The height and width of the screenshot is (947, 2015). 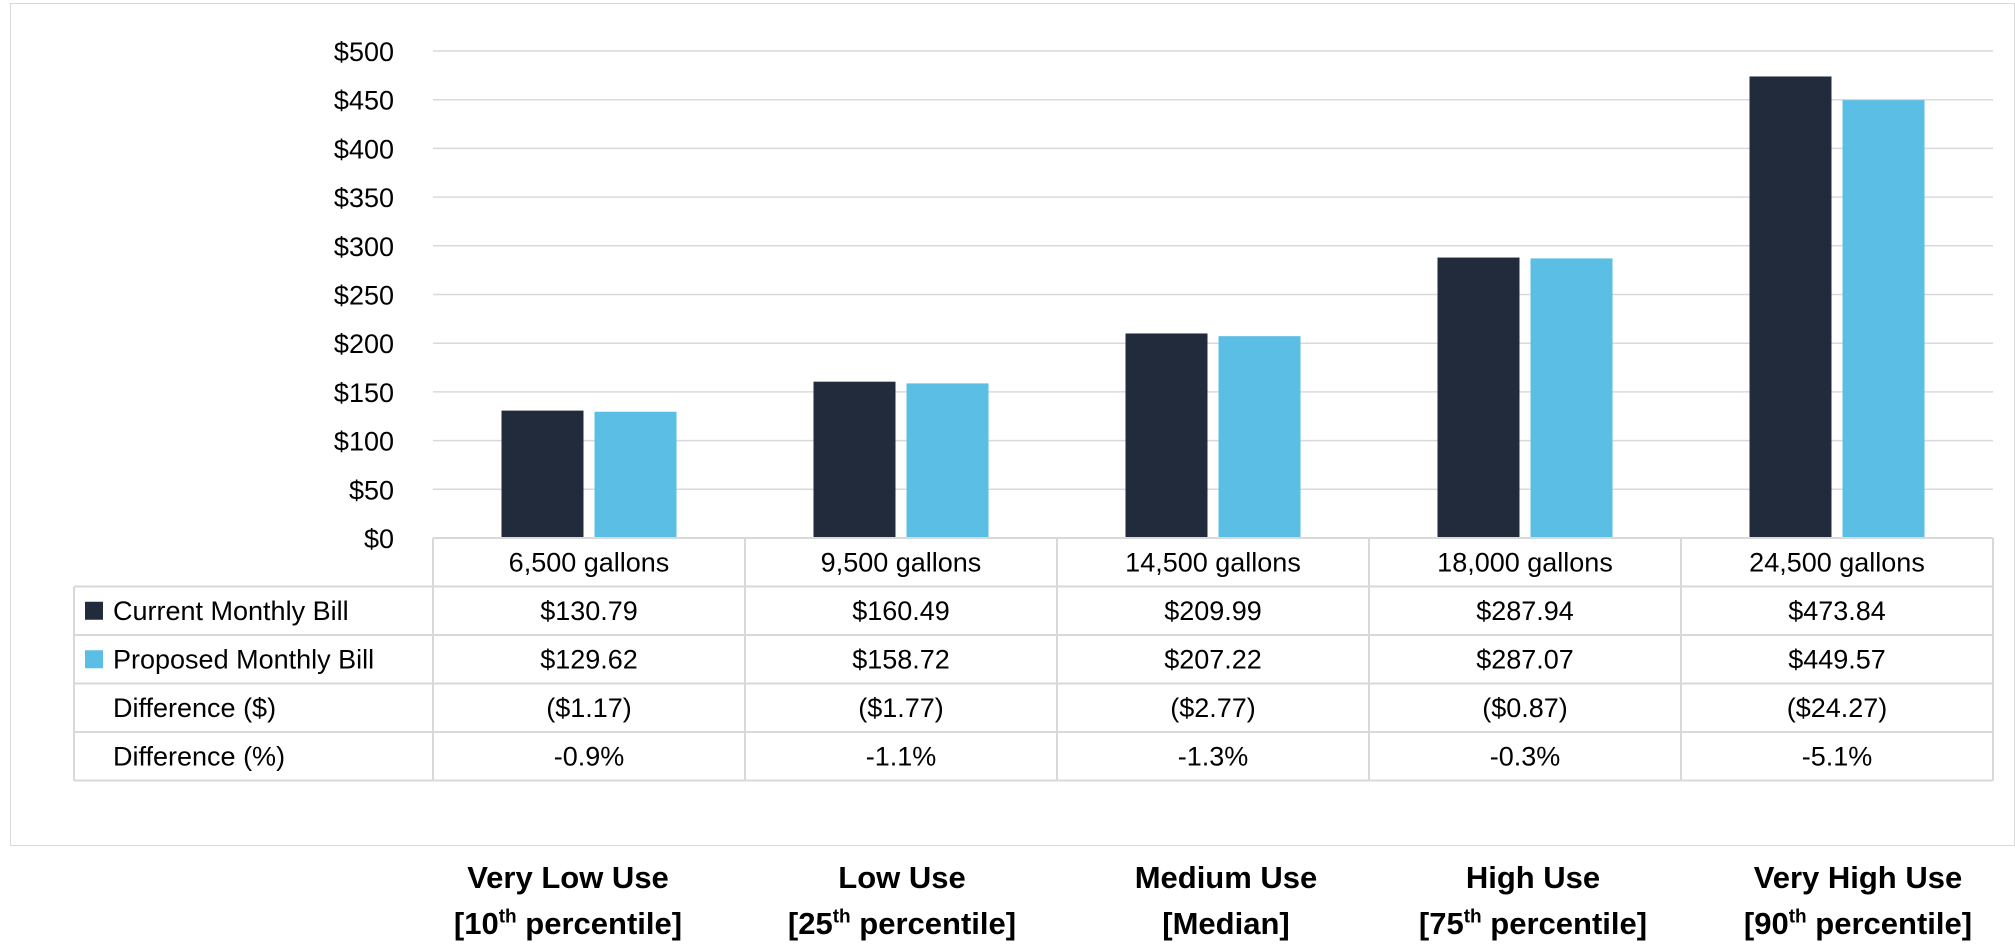 I want to click on table-row-label: Difference ($), so click(x=194, y=708).